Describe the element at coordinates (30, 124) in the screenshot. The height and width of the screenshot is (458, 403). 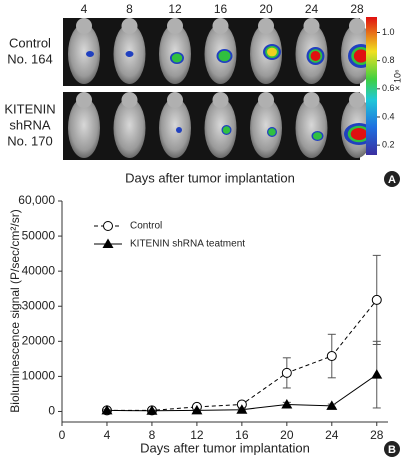
I see `row-label: shRNA` at that location.